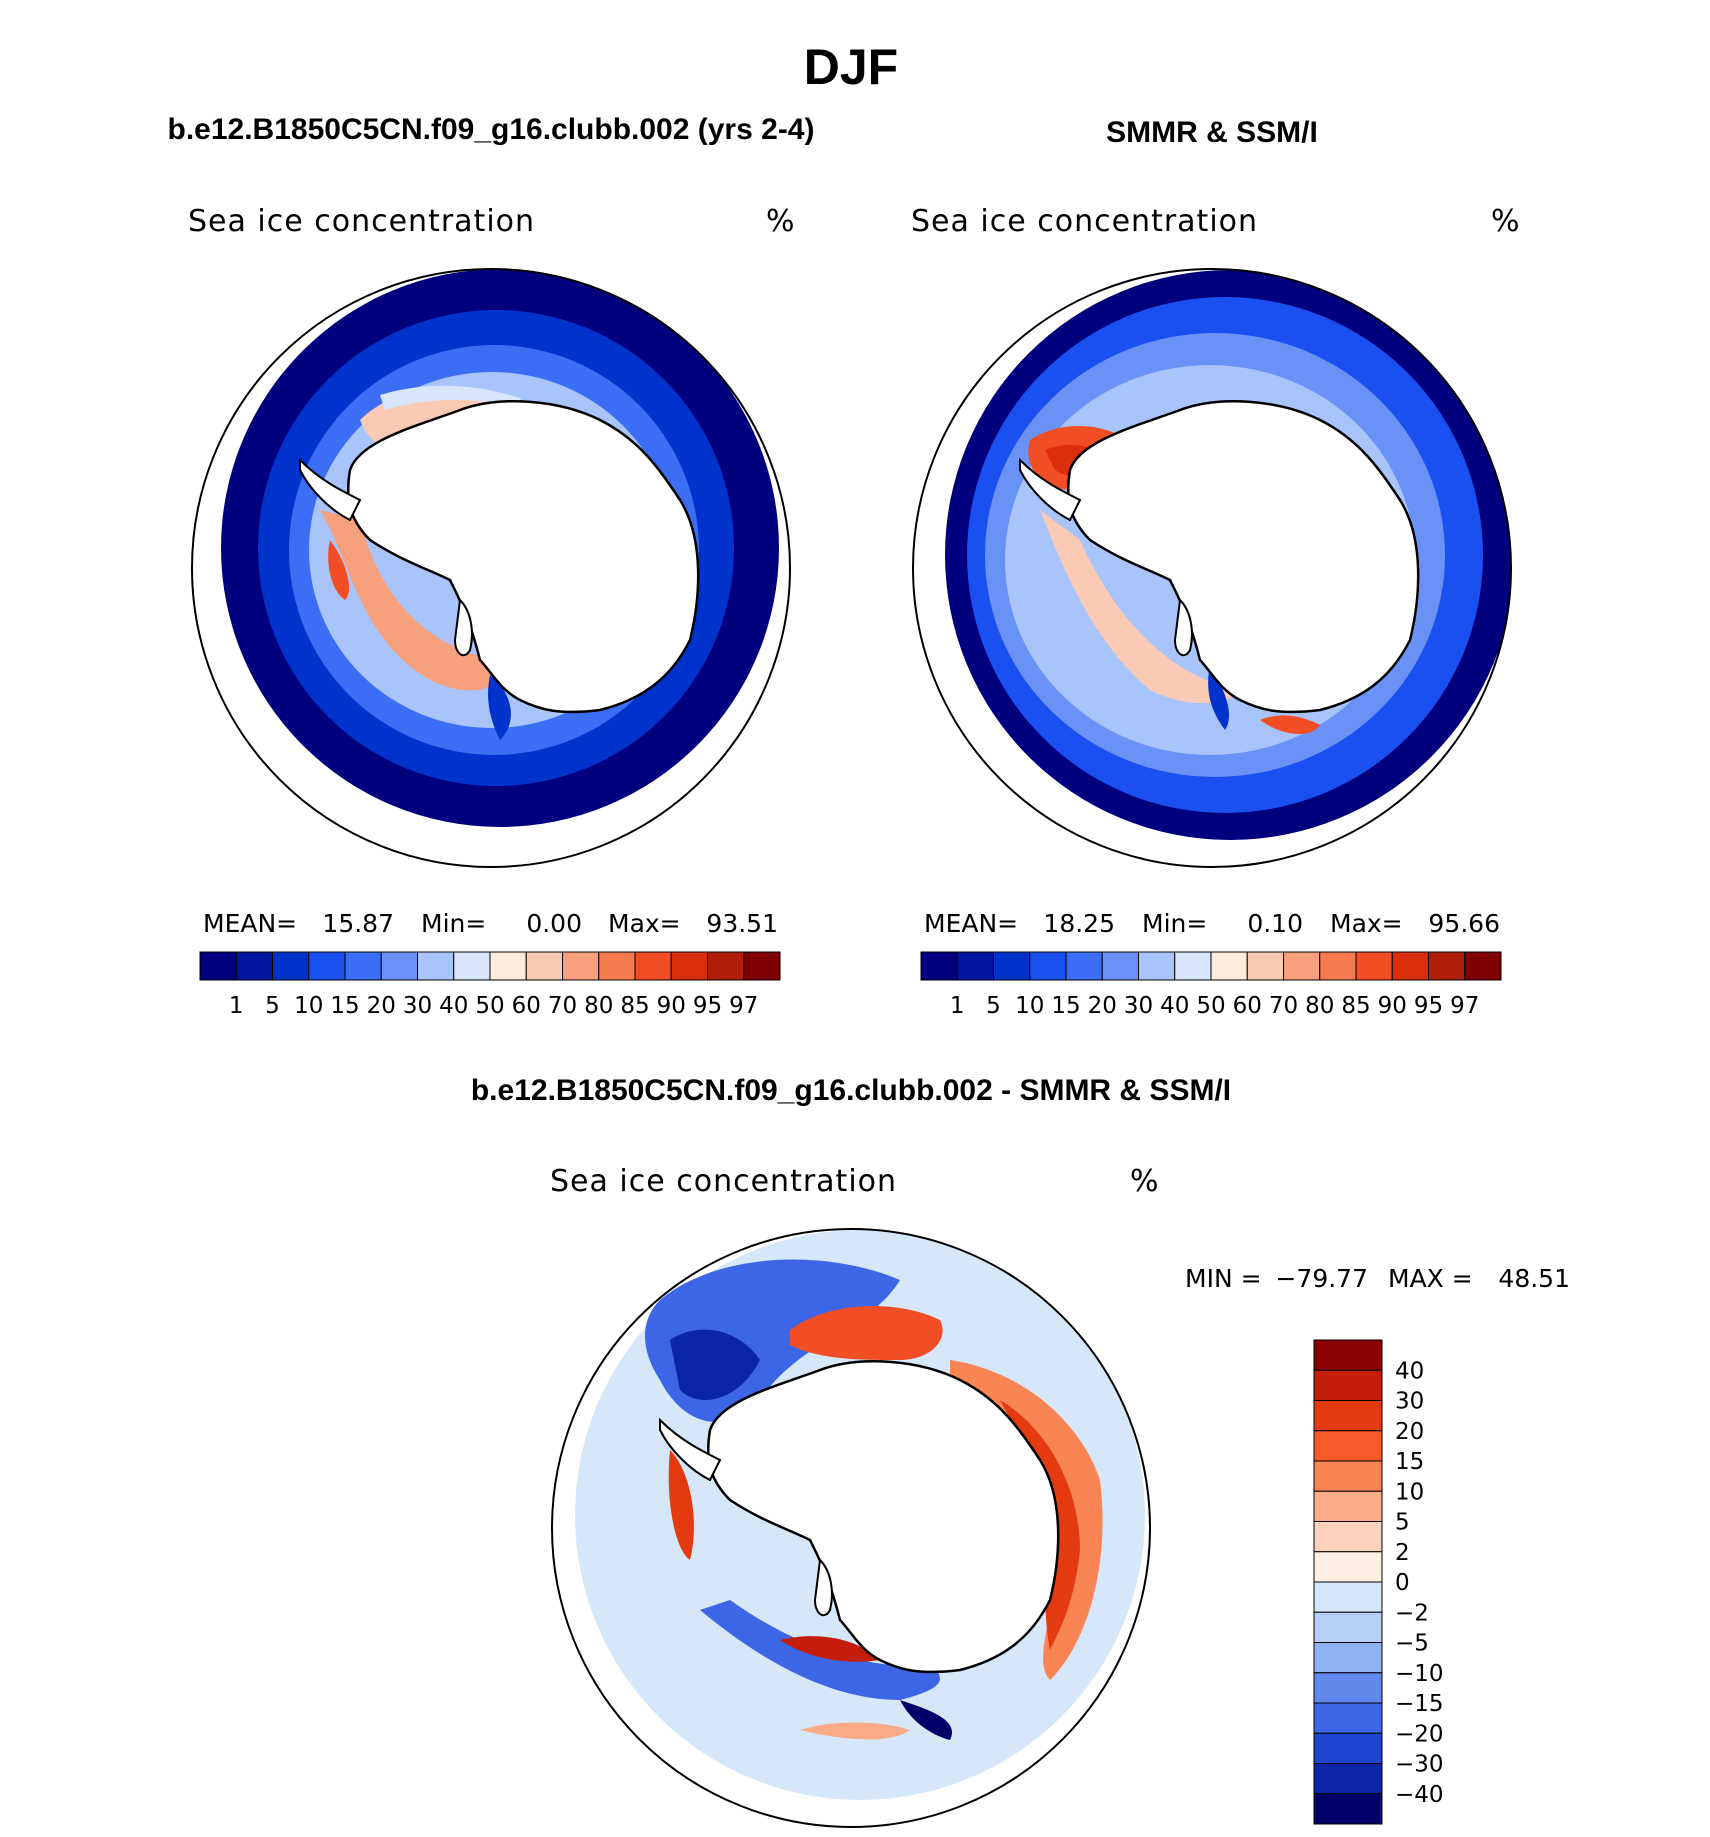  I want to click on panel-observation-min-value: 0.10, so click(1275, 923).